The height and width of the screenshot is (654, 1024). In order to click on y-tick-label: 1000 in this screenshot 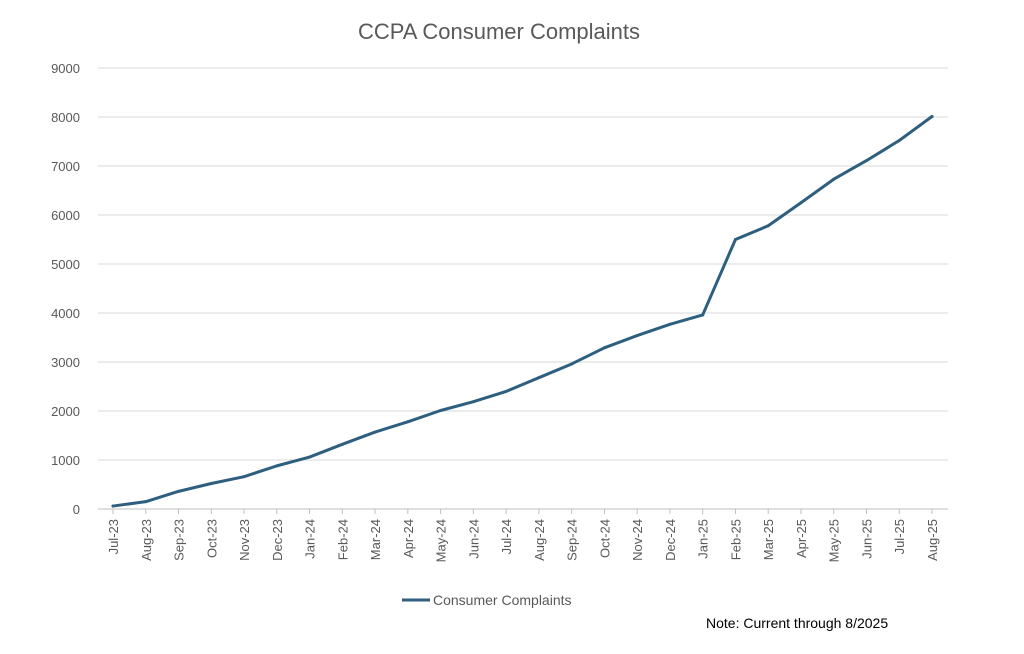, I will do `click(65, 460)`.